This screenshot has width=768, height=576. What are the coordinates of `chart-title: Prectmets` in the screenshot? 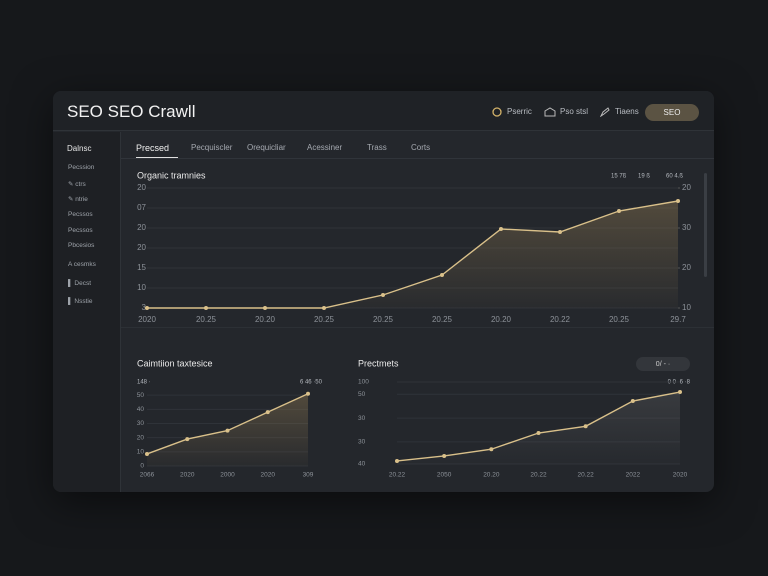 It's located at (378, 363).